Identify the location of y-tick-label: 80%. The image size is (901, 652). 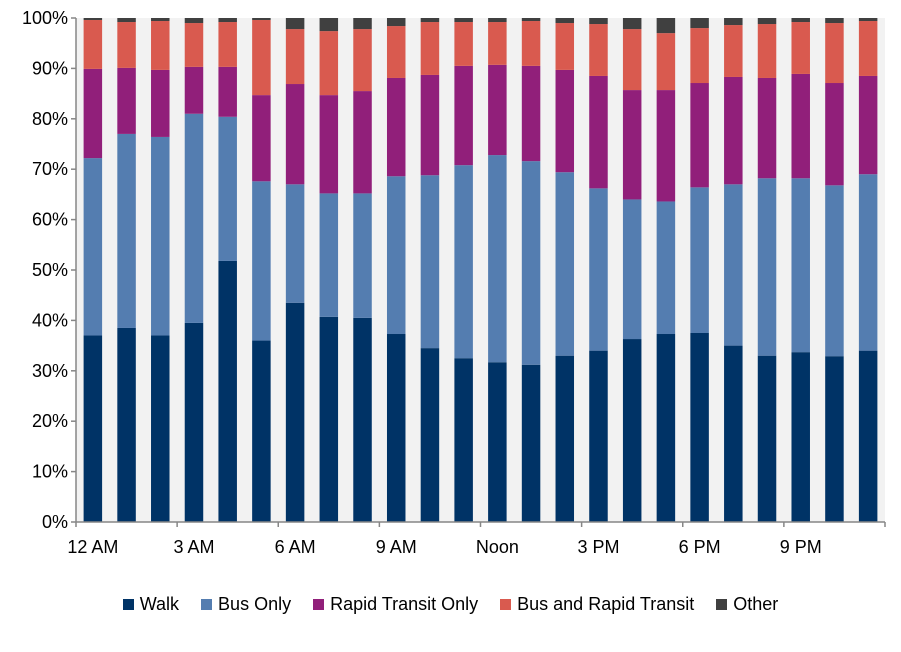
(50, 119).